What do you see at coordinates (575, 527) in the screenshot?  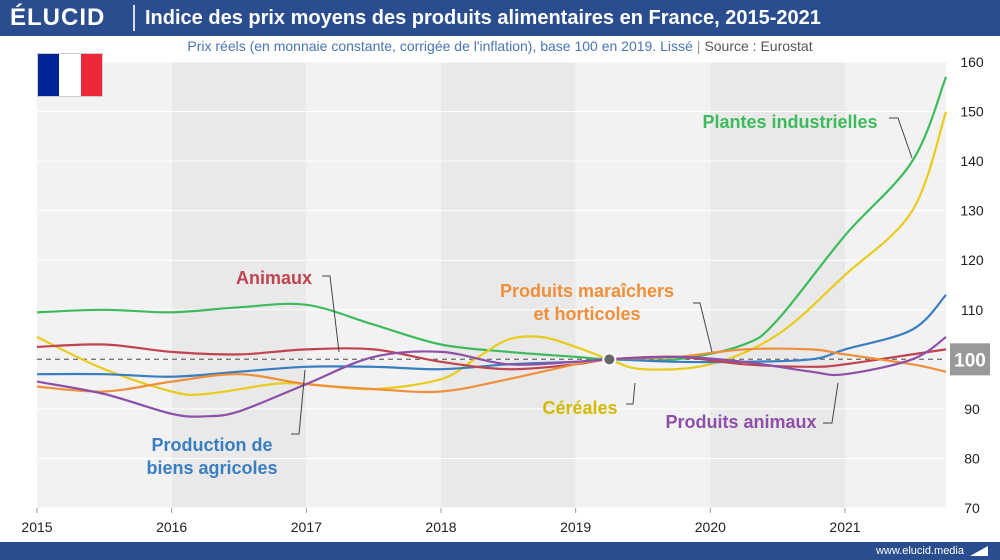 I see `x-tick-label: 2019` at bounding box center [575, 527].